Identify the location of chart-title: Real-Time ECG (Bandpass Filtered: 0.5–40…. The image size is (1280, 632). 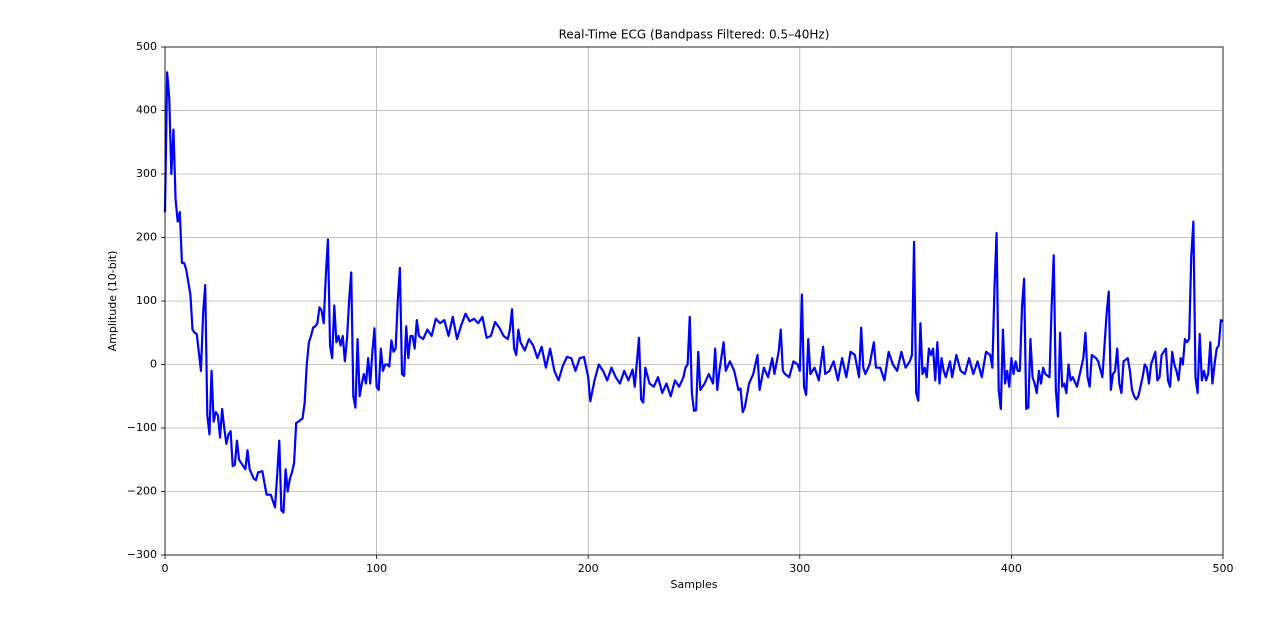
(694, 35).